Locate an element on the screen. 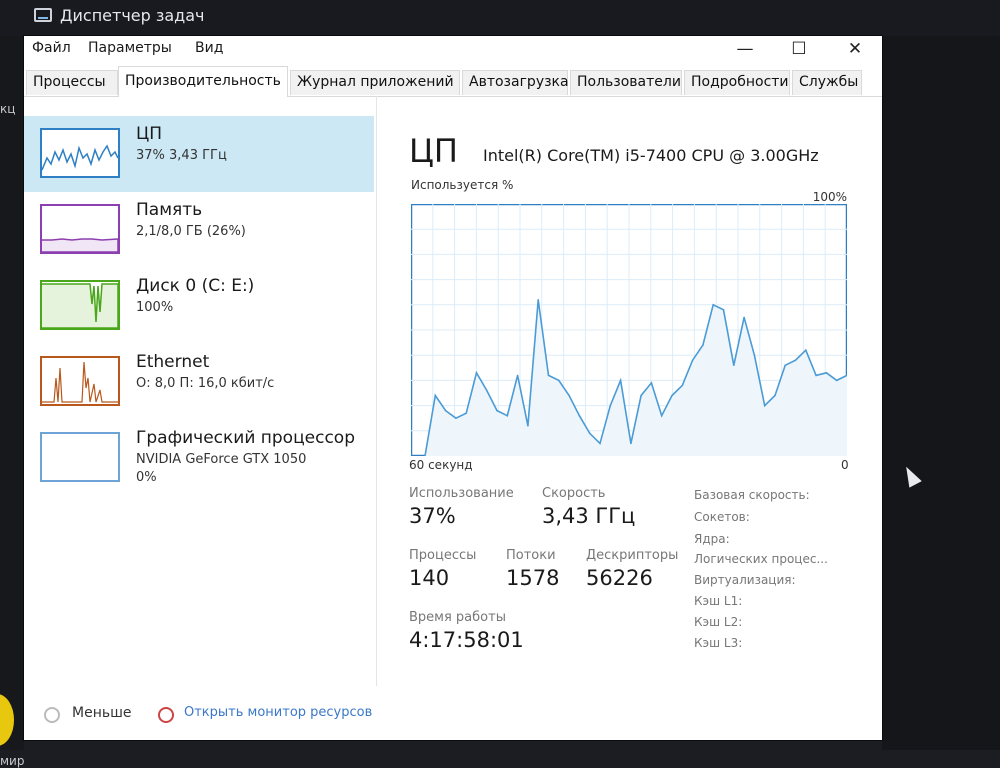  tab-processes: Процессы is located at coordinates (72, 82).